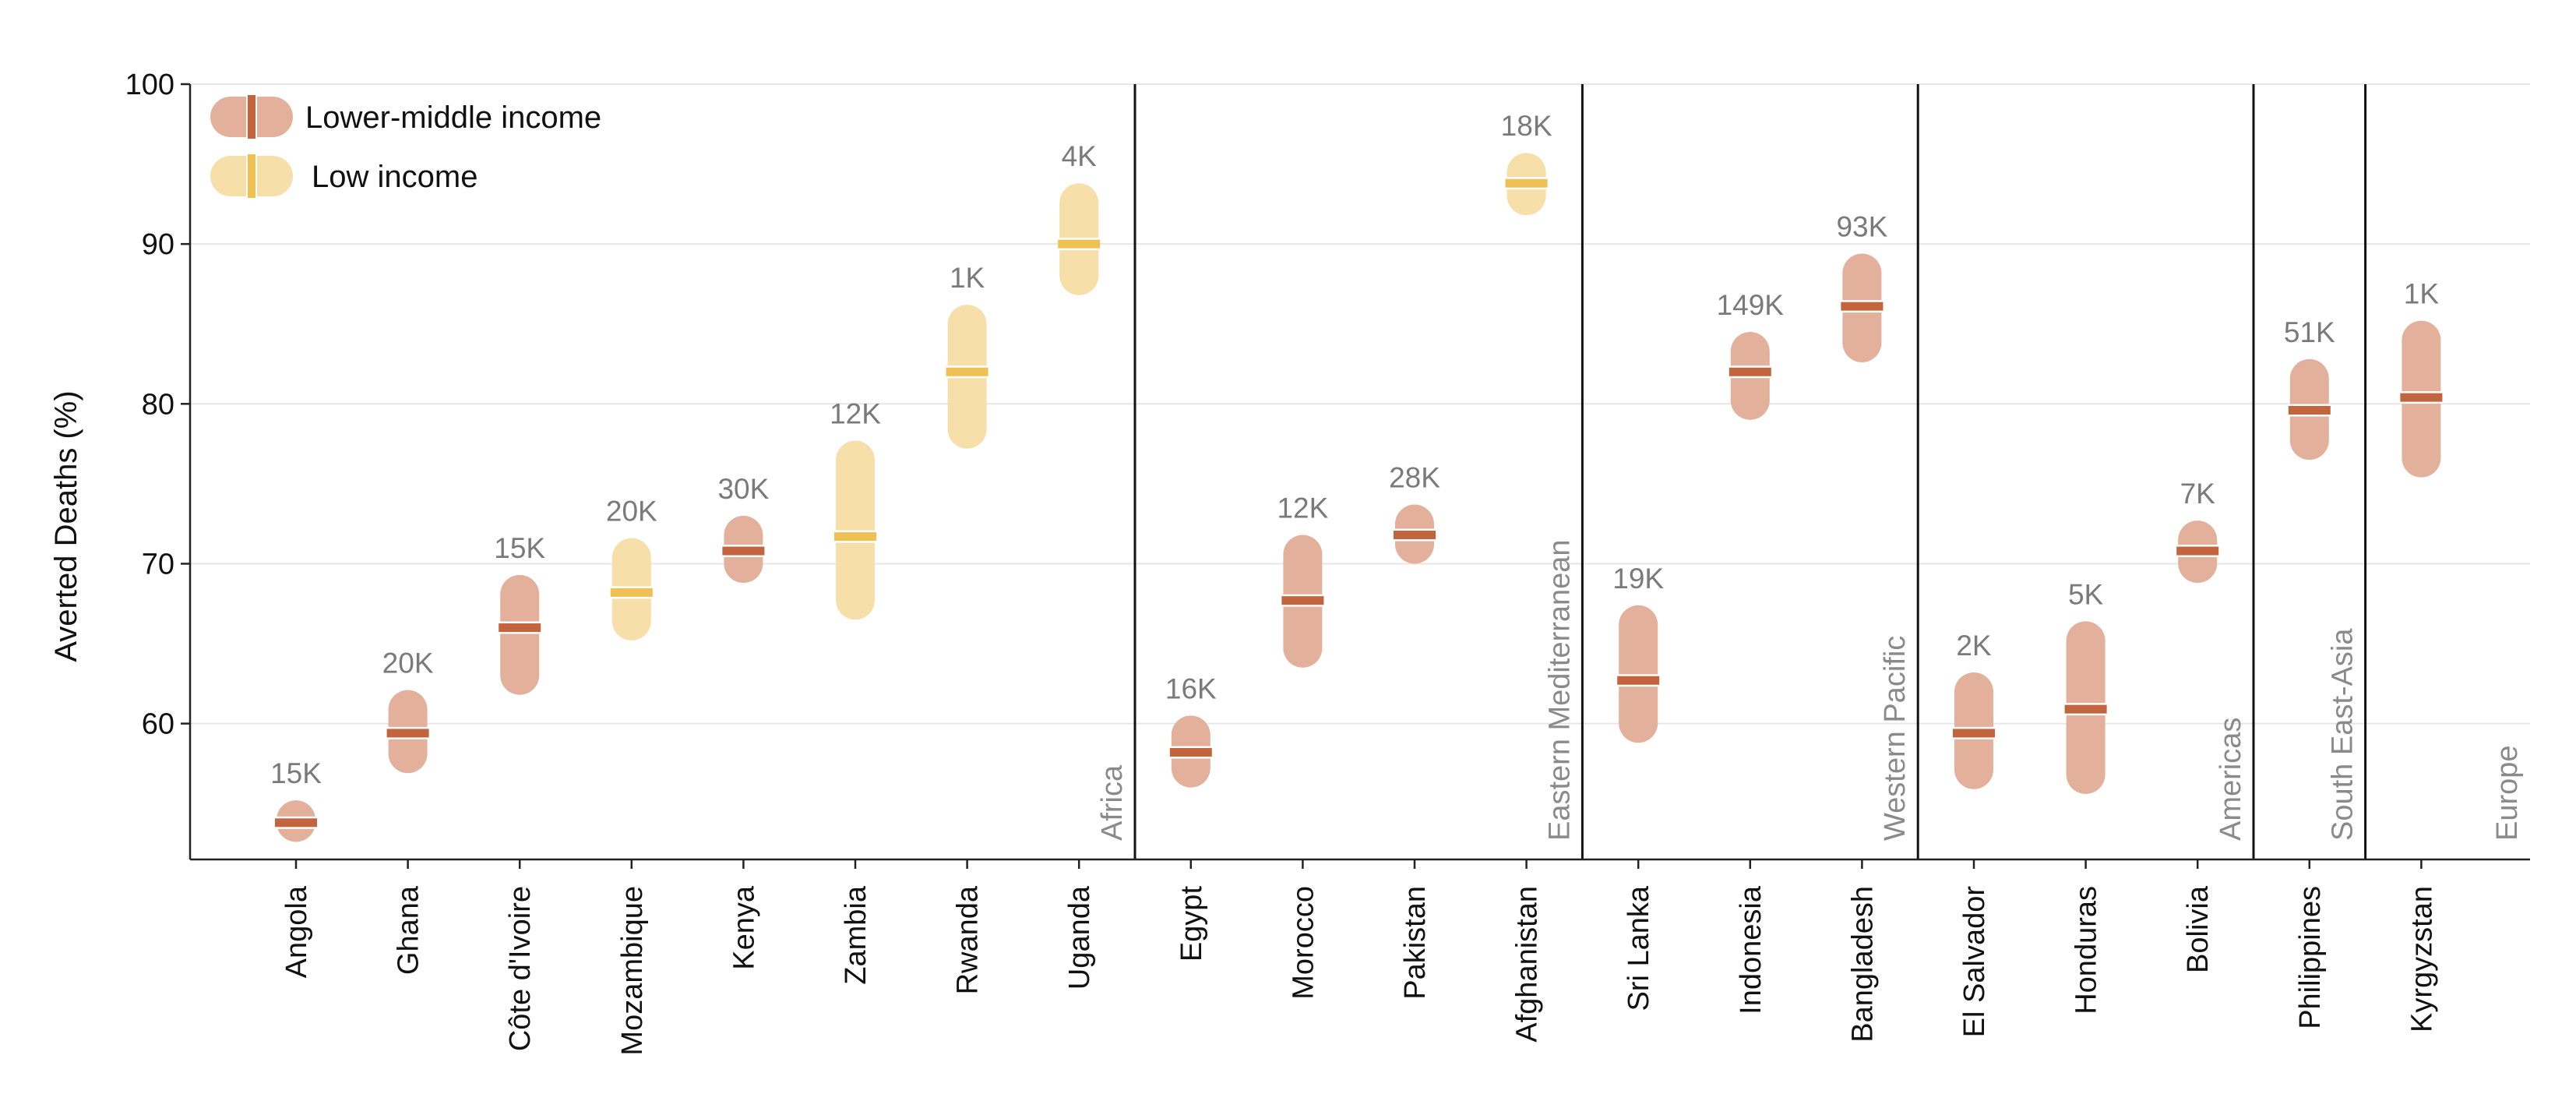  I want to click on median-marker-uganda, so click(1079, 244).